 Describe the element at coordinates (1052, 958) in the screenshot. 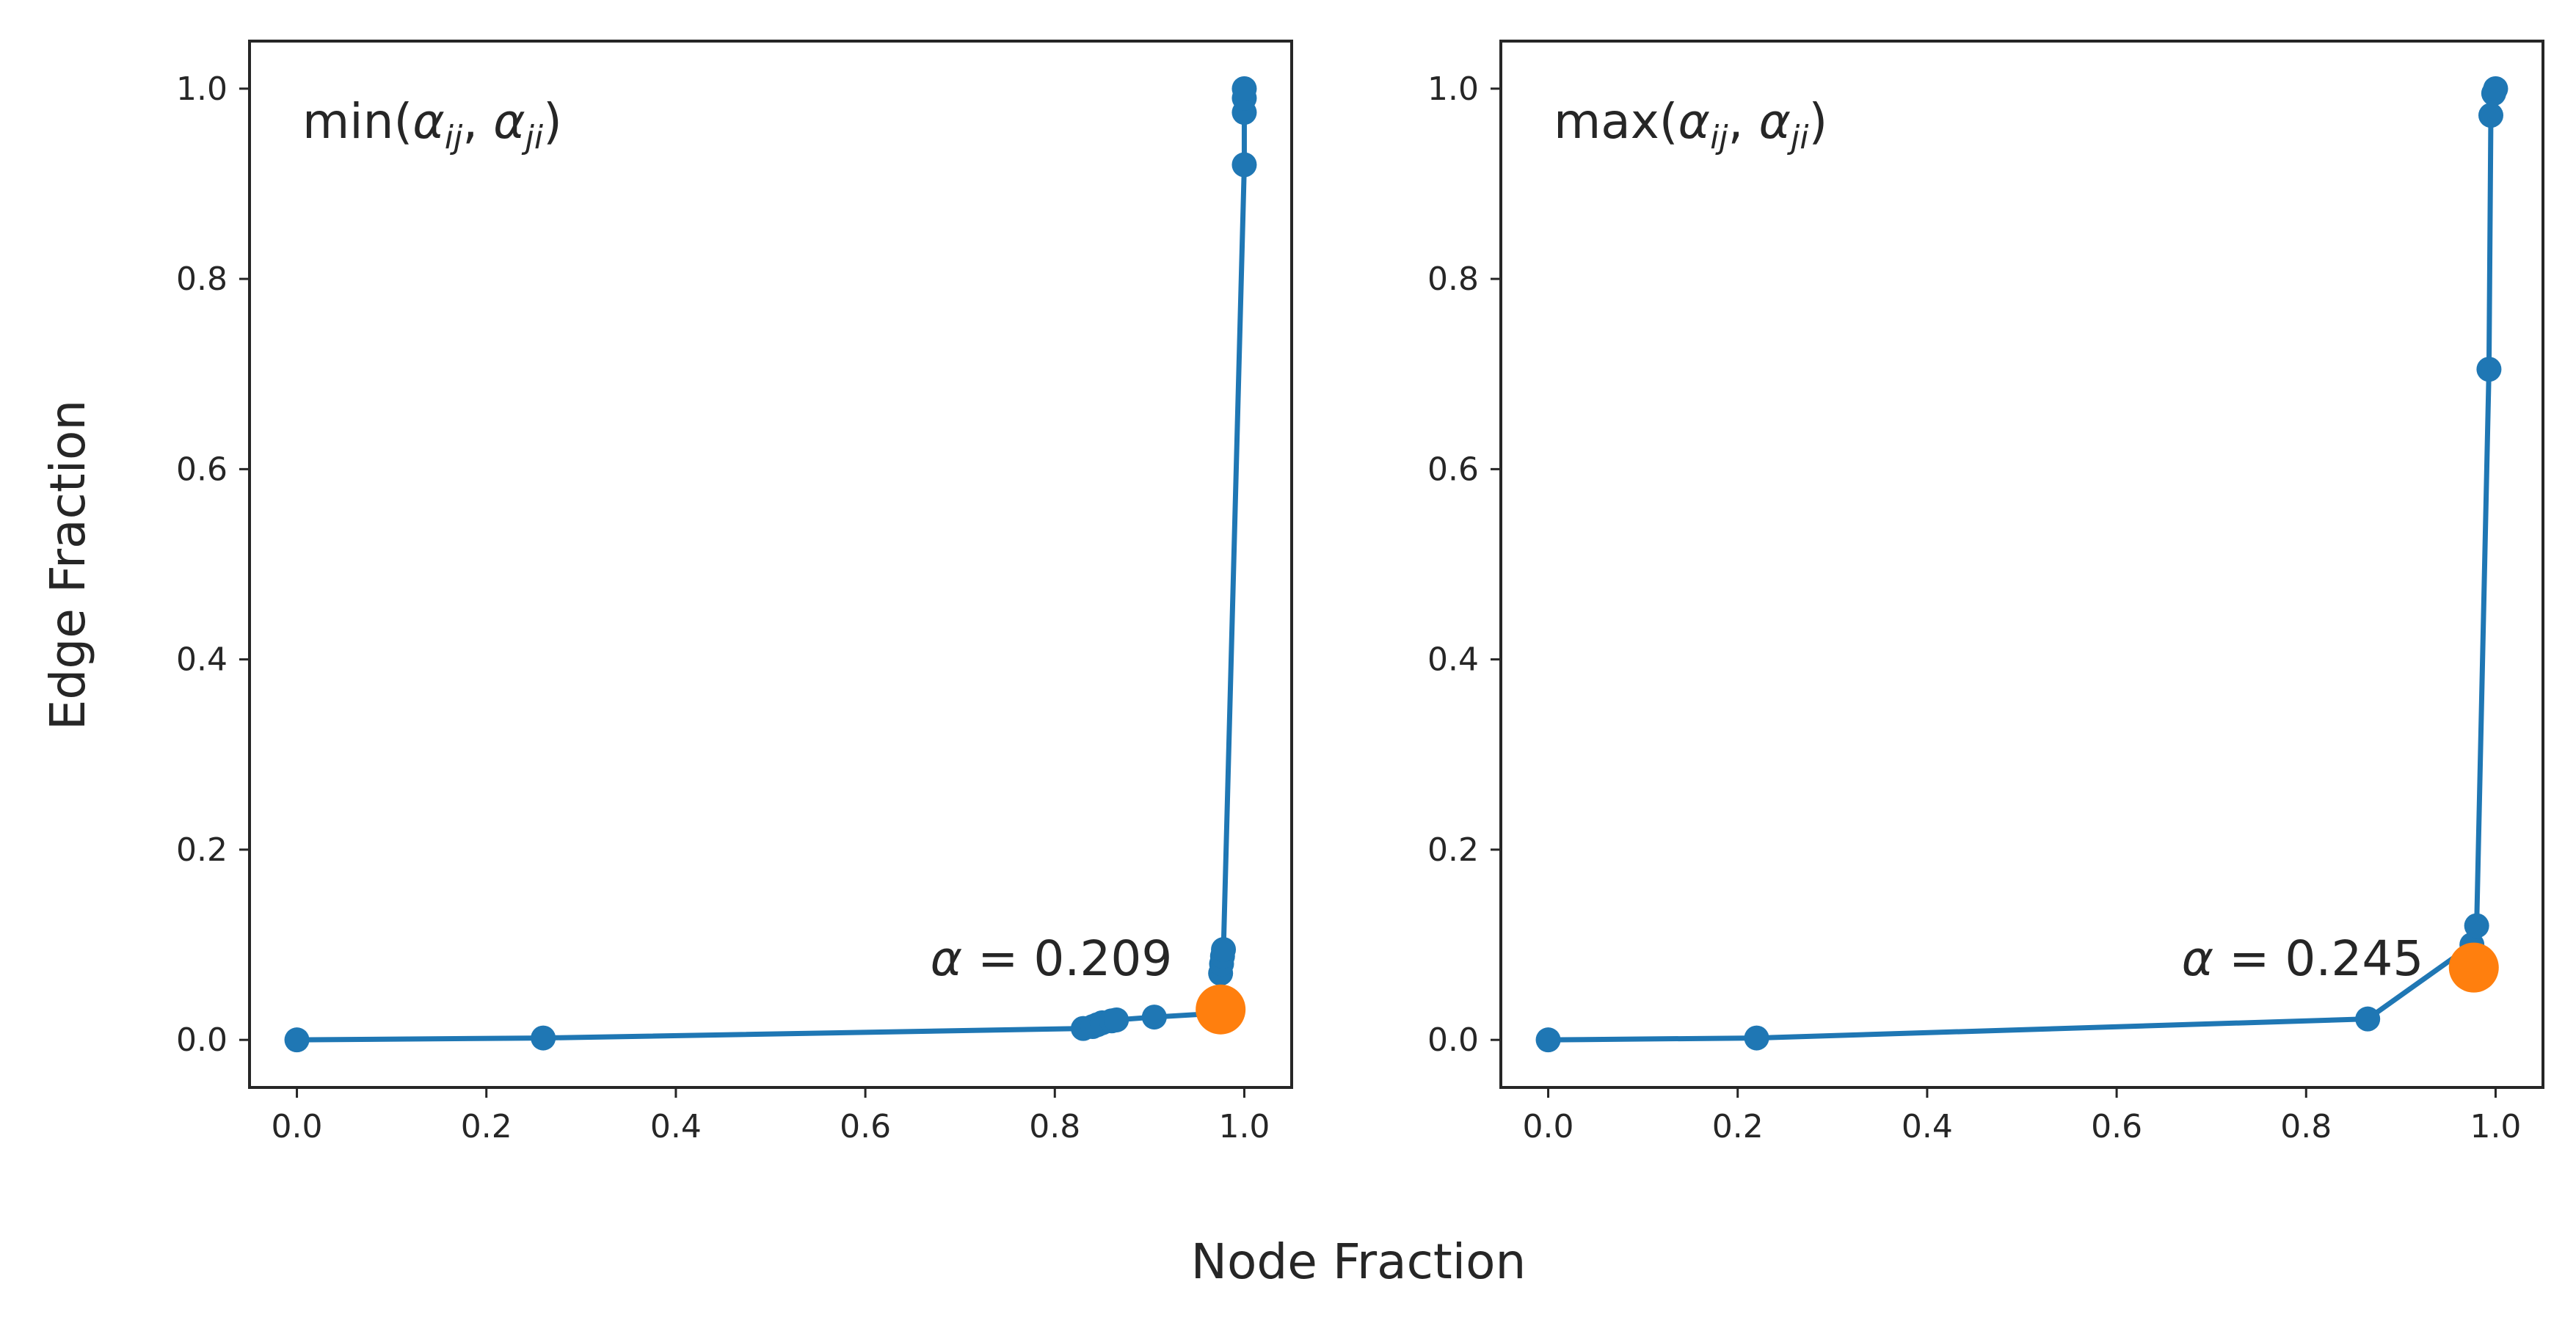

I see `alpha-annotation-min: α = 0.209` at that location.